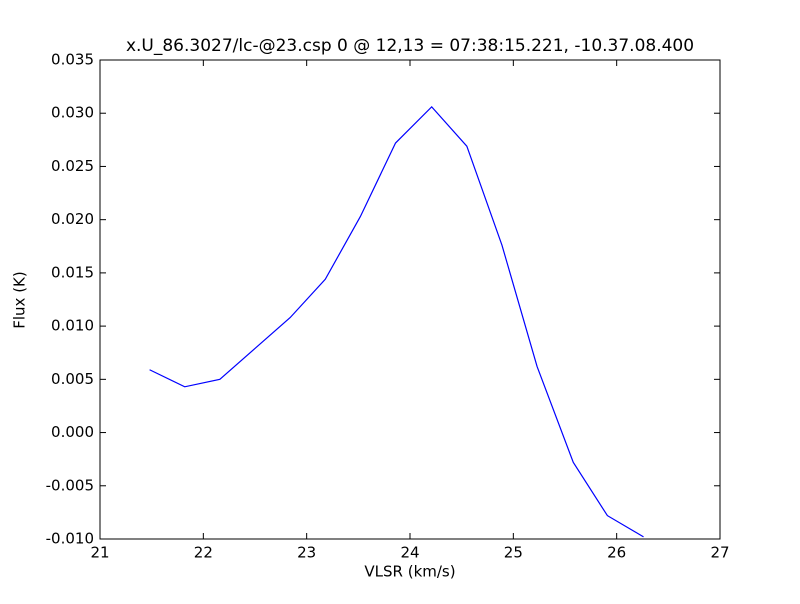  Describe the element at coordinates (409, 553) in the screenshot. I see `x-tick-label: 24` at that location.